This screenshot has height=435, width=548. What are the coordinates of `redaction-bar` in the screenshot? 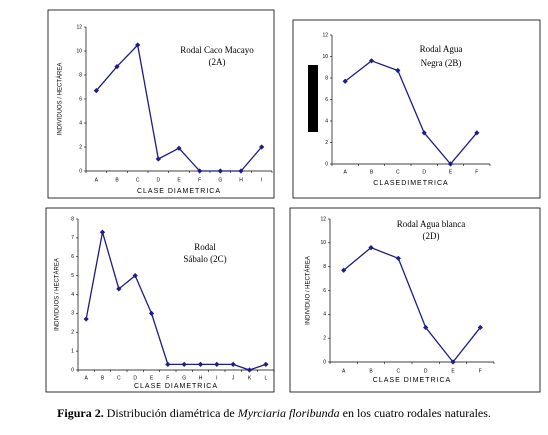 It's located at (313, 98).